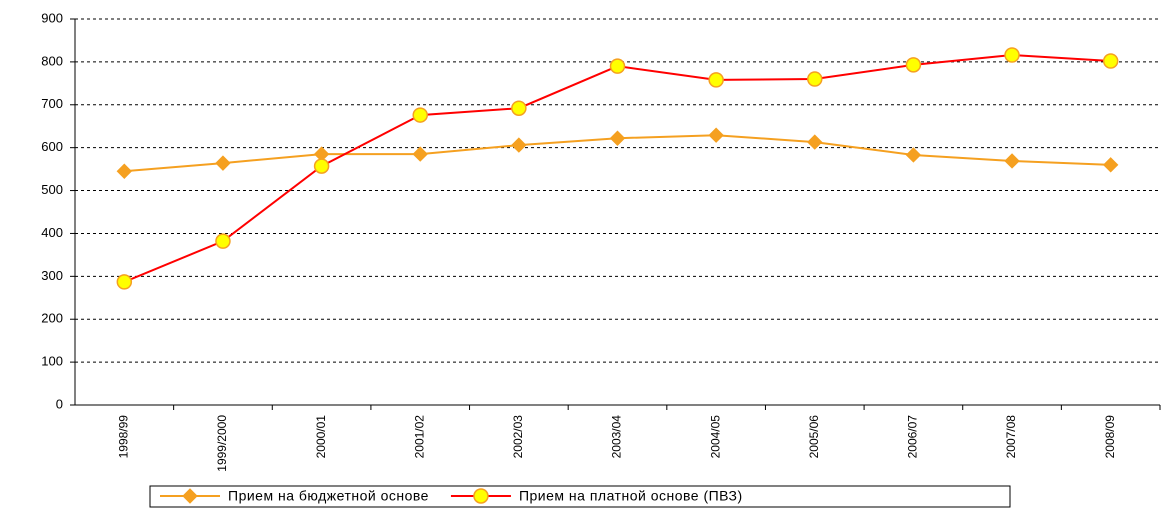  I want to click on y-tick-label: 700, so click(52, 103).